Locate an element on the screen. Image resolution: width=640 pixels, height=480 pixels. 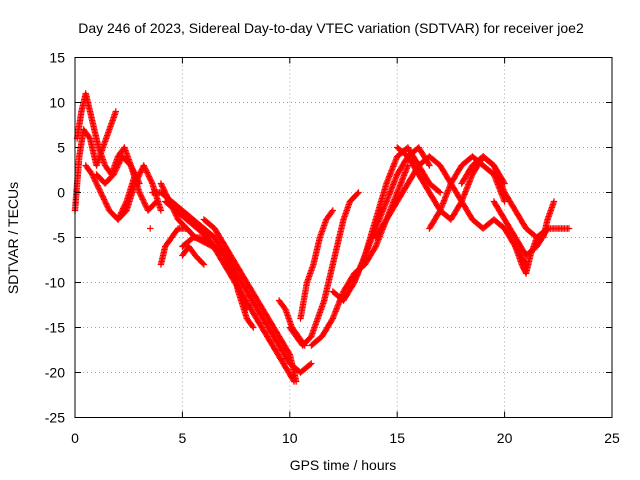
y-tick-label: 5 is located at coordinates (61, 148).